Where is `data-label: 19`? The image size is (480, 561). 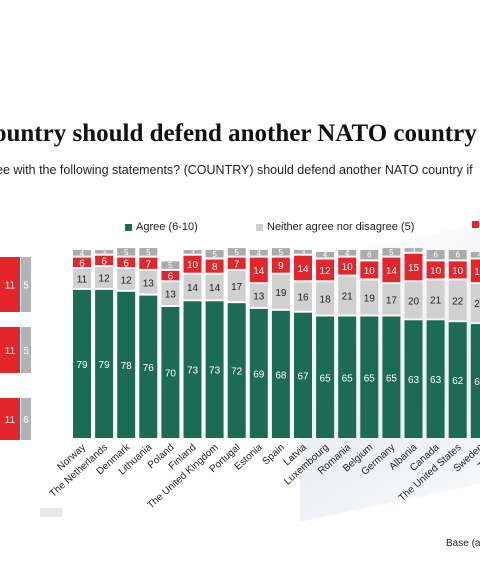 data-label: 19 is located at coordinates (281, 293).